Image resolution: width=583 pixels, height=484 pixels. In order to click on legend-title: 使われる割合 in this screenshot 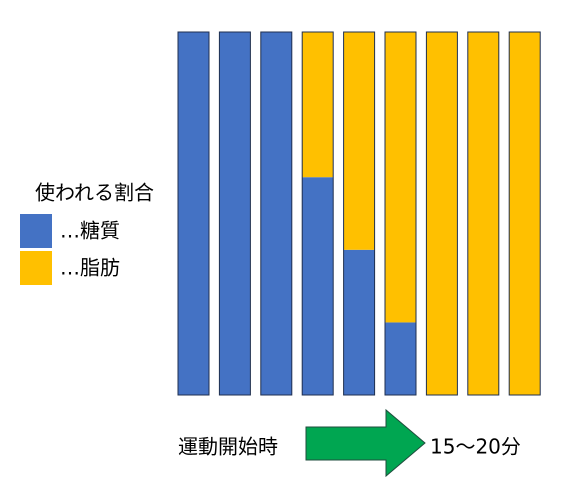, I will do `click(94, 193)`.